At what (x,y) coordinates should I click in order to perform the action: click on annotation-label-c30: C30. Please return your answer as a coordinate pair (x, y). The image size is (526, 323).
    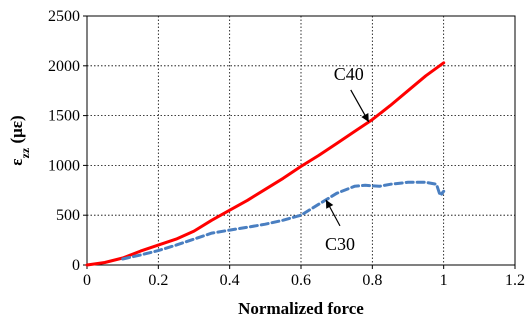
    Looking at the image, I should click on (340, 244).